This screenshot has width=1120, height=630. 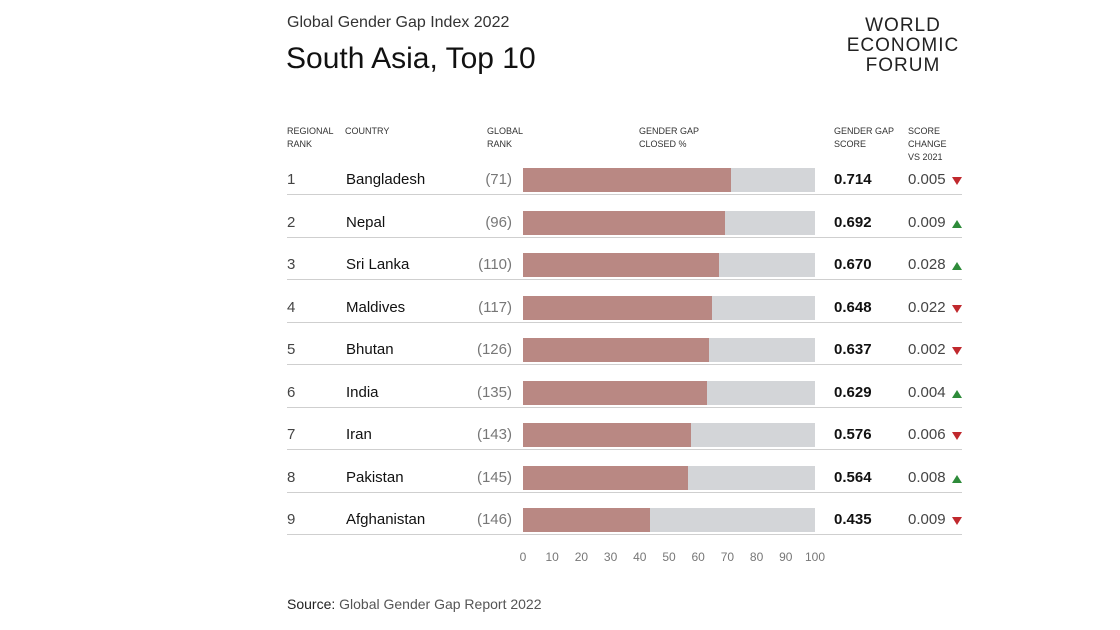 I want to click on score: 0.648, so click(x=853, y=307).